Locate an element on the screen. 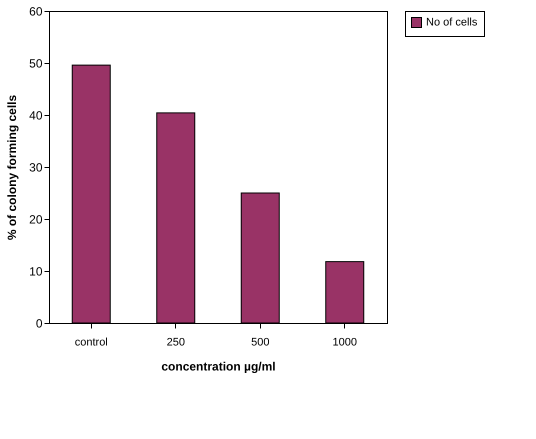 Image resolution: width=536 pixels, height=439 pixels. y-tick-label: 50 is located at coordinates (36, 63).